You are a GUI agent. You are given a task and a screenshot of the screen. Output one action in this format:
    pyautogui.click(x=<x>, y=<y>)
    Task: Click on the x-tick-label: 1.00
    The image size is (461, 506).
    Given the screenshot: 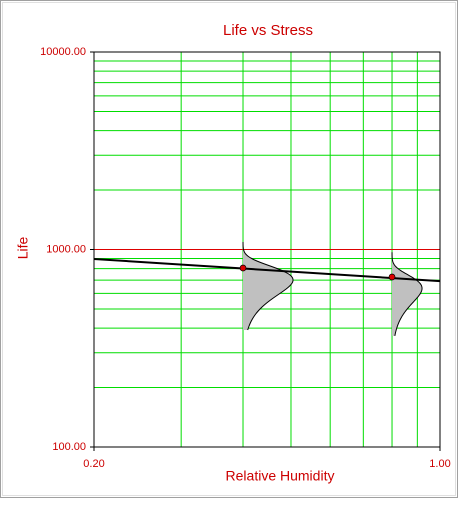 What is the action you would take?
    pyautogui.click(x=439, y=464)
    